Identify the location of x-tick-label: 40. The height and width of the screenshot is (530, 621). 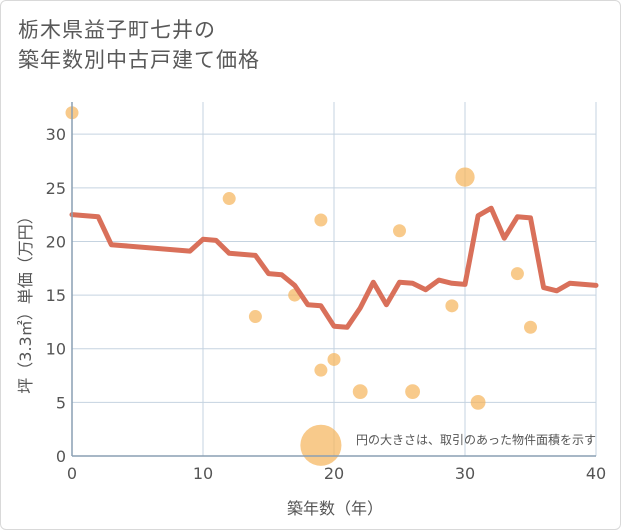
(596, 473).